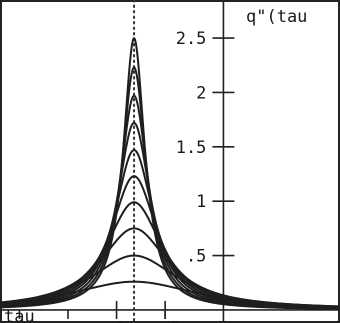  I want to click on y-tick-label-4: .5, so click(196, 257).